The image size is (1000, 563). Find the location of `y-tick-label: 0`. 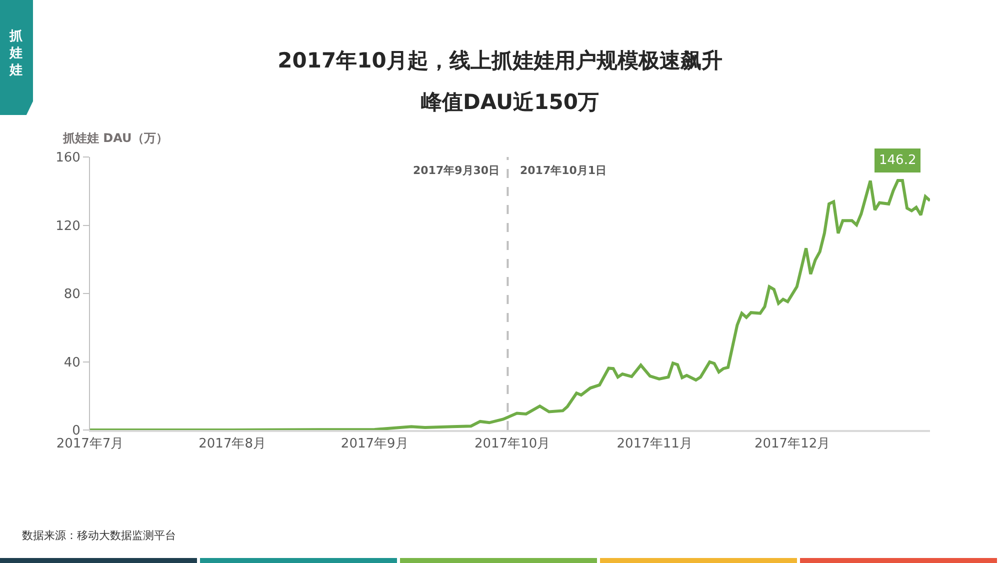

y-tick-label: 0 is located at coordinates (76, 431).